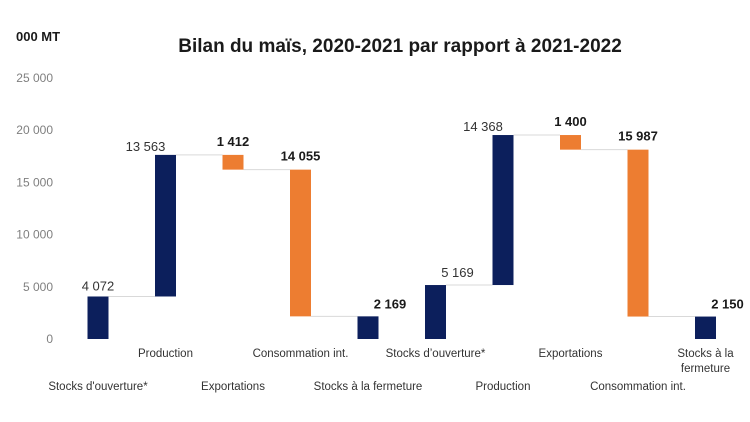 The width and height of the screenshot is (750, 422). What do you see at coordinates (390, 303) in the screenshot?
I see `data-label: 2 169` at bounding box center [390, 303].